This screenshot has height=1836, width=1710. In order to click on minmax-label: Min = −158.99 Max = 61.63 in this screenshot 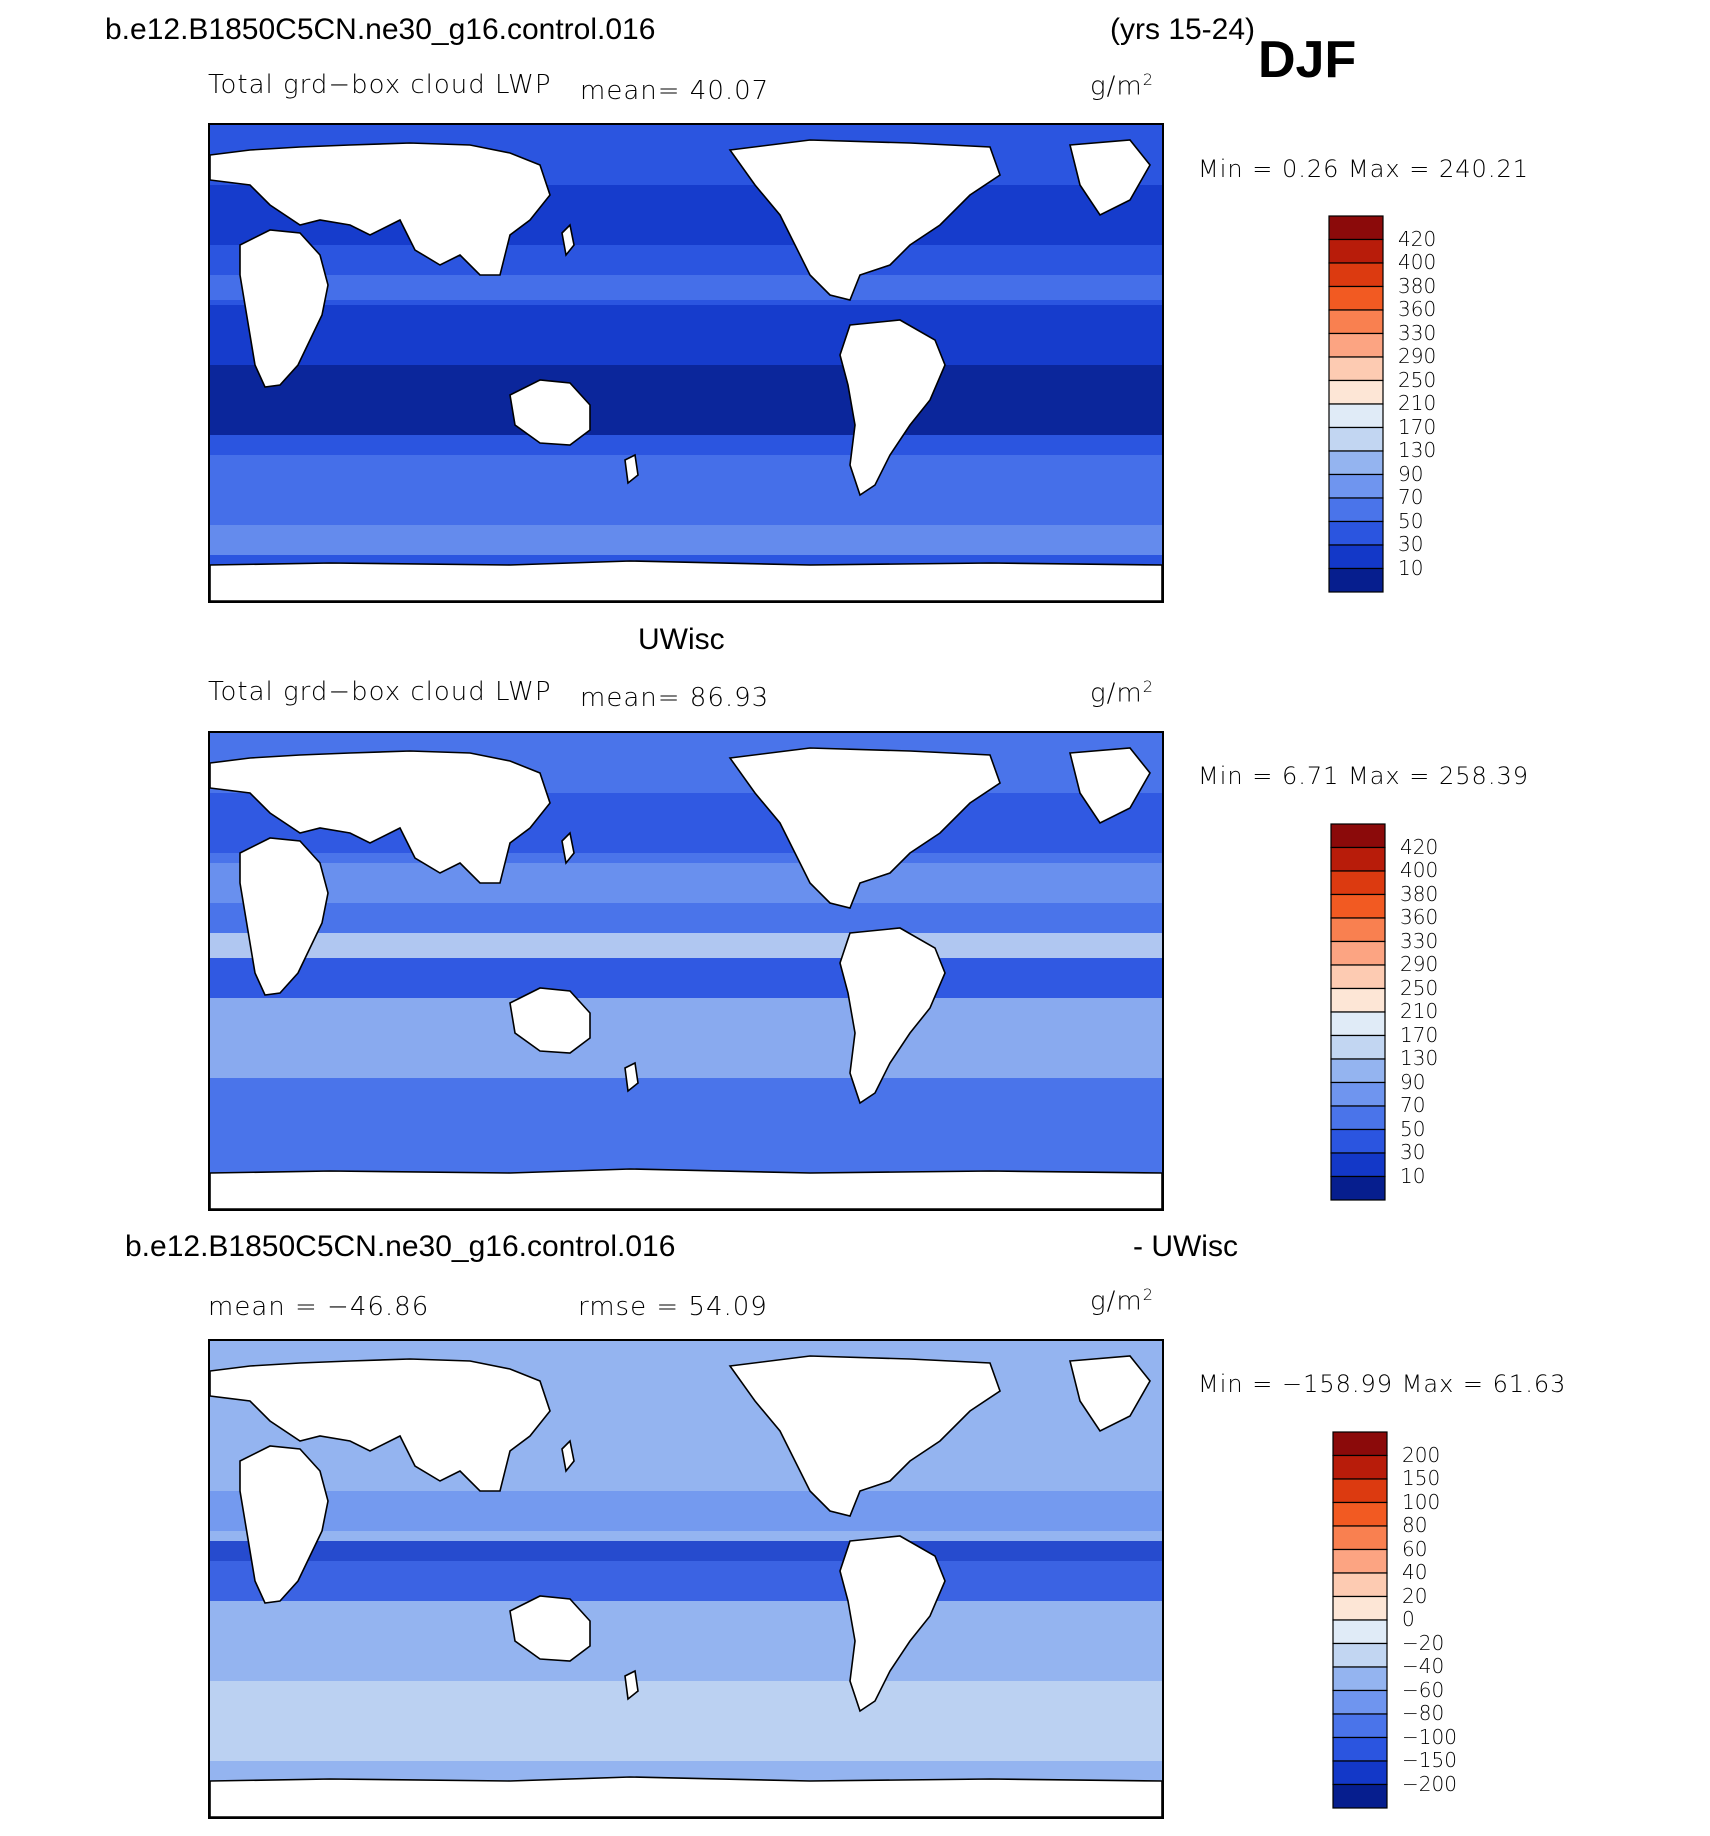, I will do `click(1382, 1384)`.